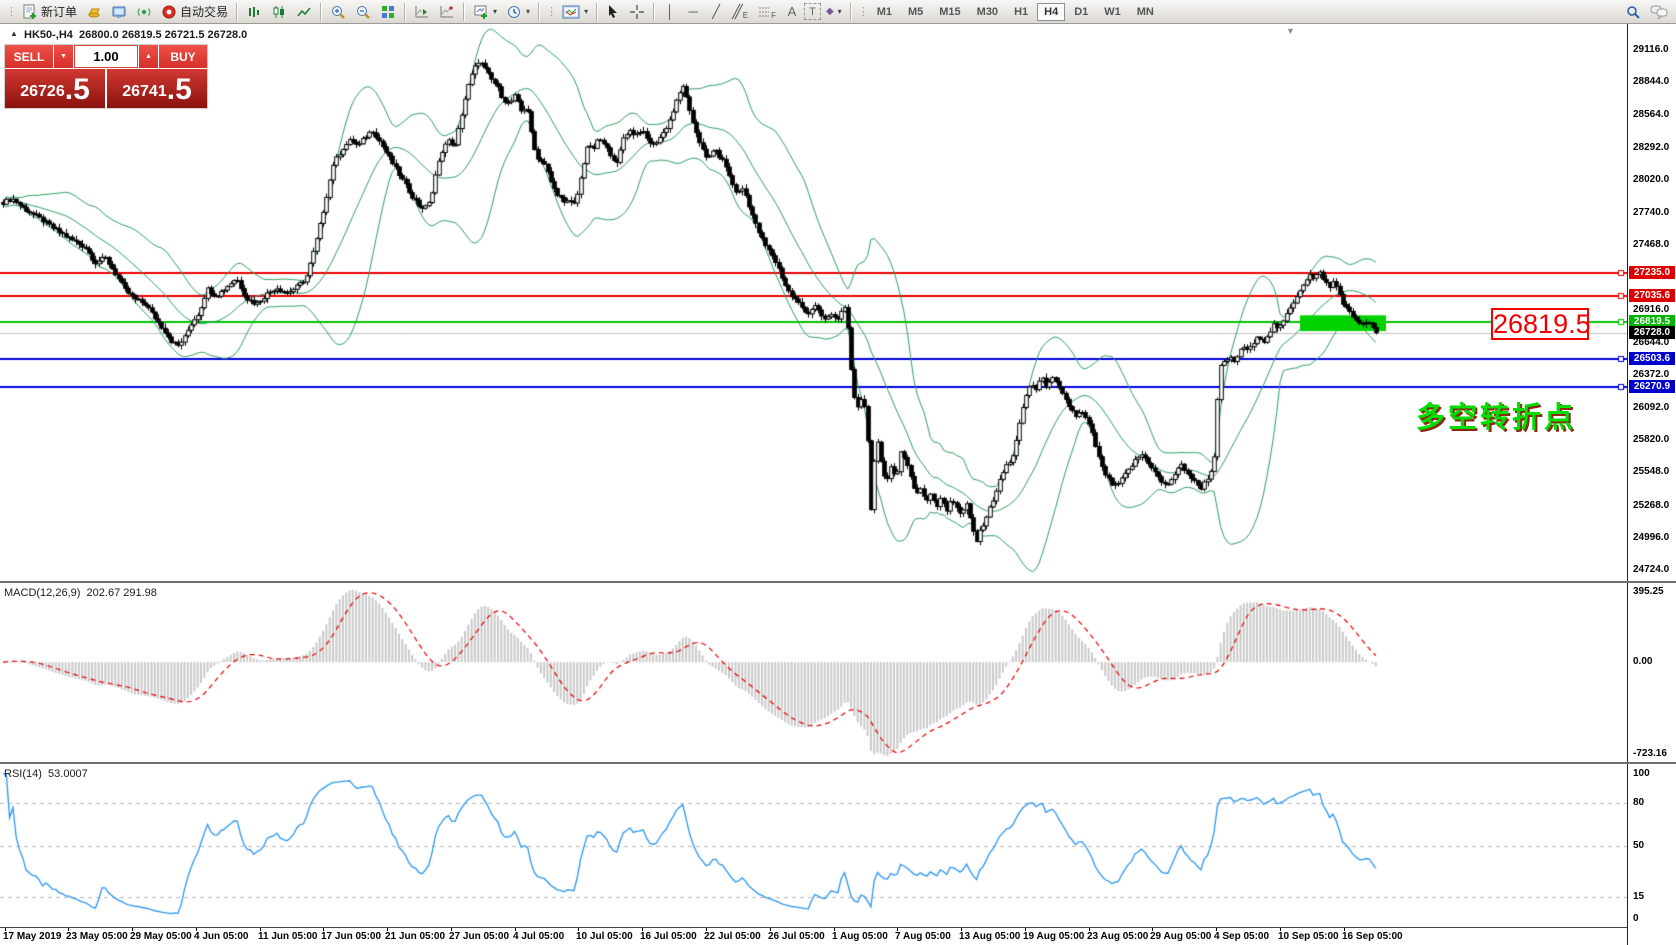 Image resolution: width=1676 pixels, height=945 pixels. I want to click on chart-shift-button, so click(422, 12).